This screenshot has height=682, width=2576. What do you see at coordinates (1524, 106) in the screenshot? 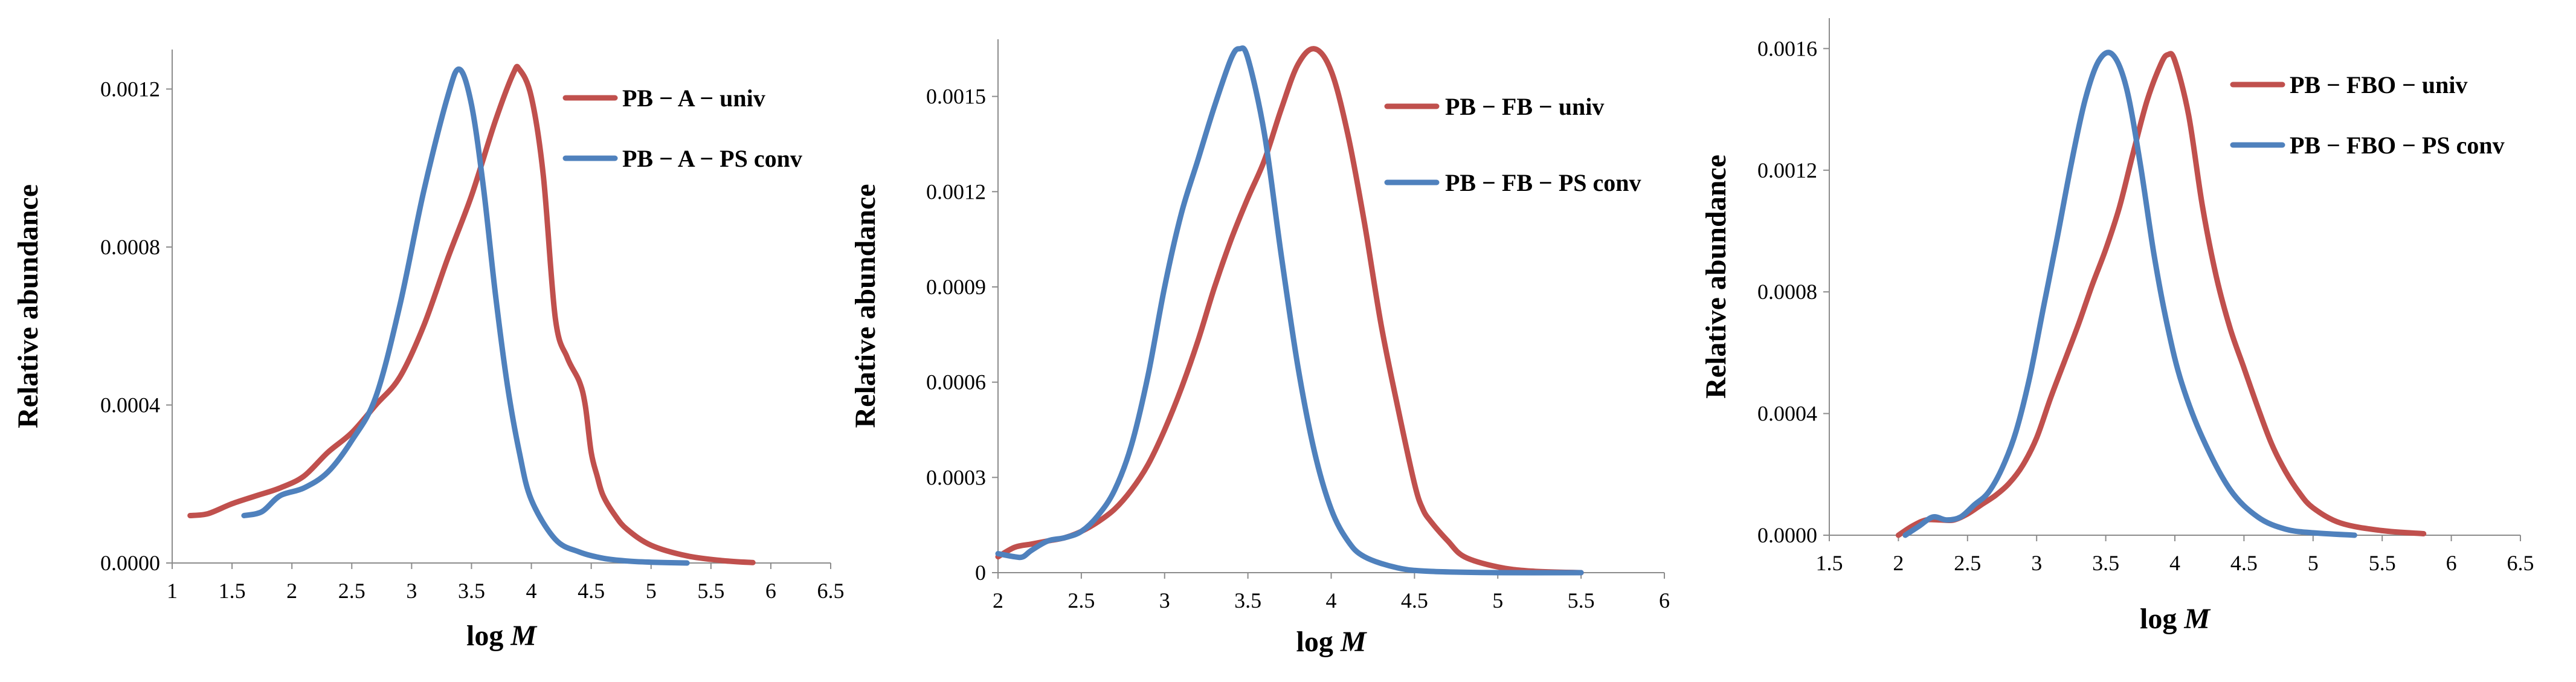
I see `legend-label-univ: PB − FB − univ` at bounding box center [1524, 106].